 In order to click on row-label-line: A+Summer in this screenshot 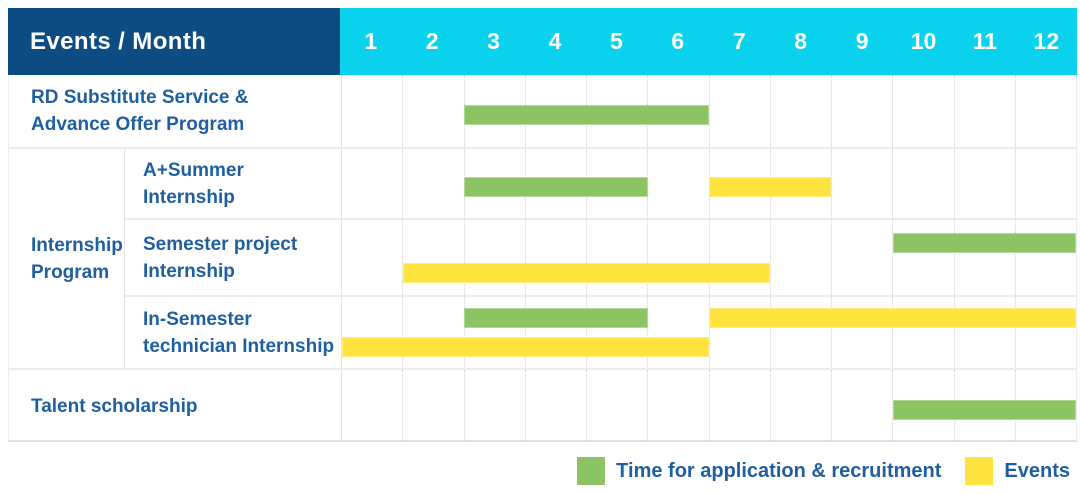, I will do `click(193, 170)`.